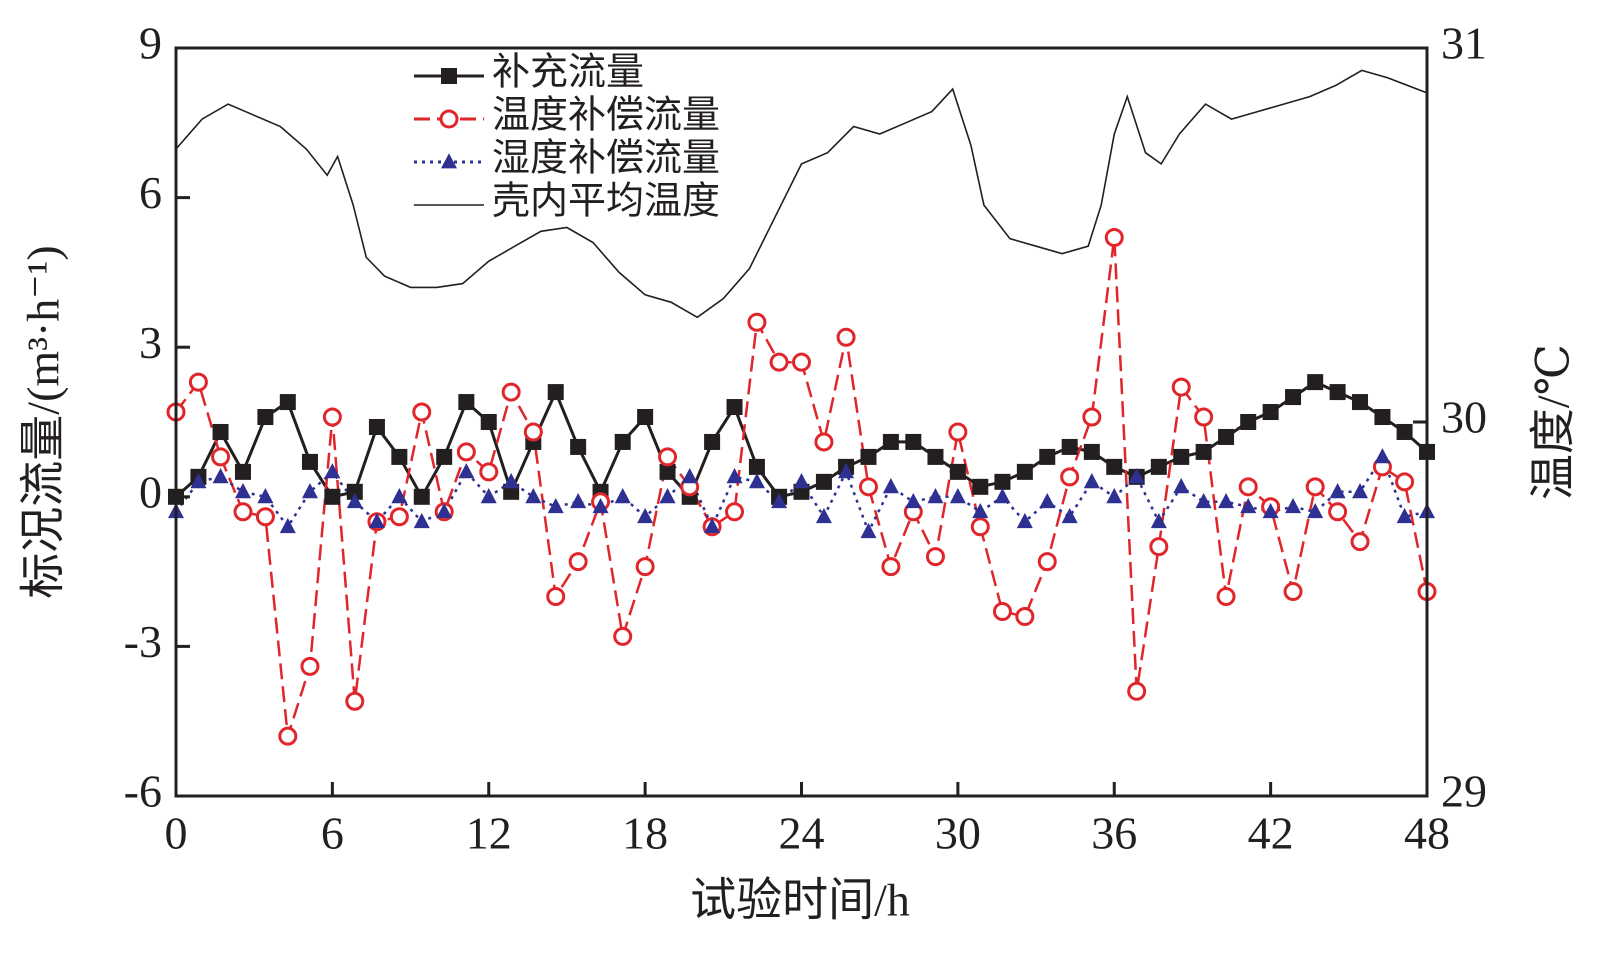 This screenshot has width=1614, height=957. I want to click on x-tick-label: 24, so click(802, 833).